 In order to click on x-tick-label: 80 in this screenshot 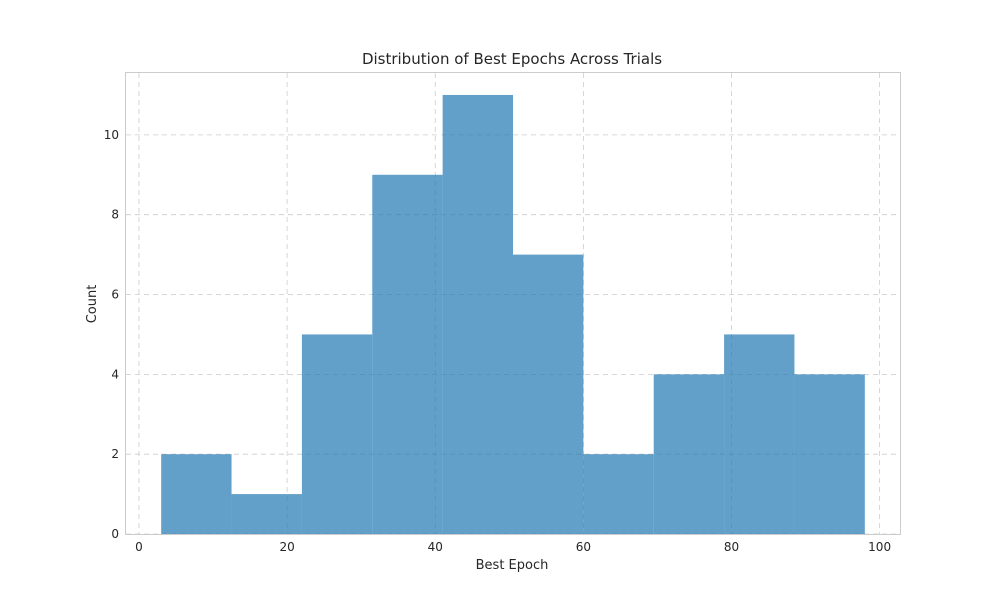, I will do `click(731, 547)`.